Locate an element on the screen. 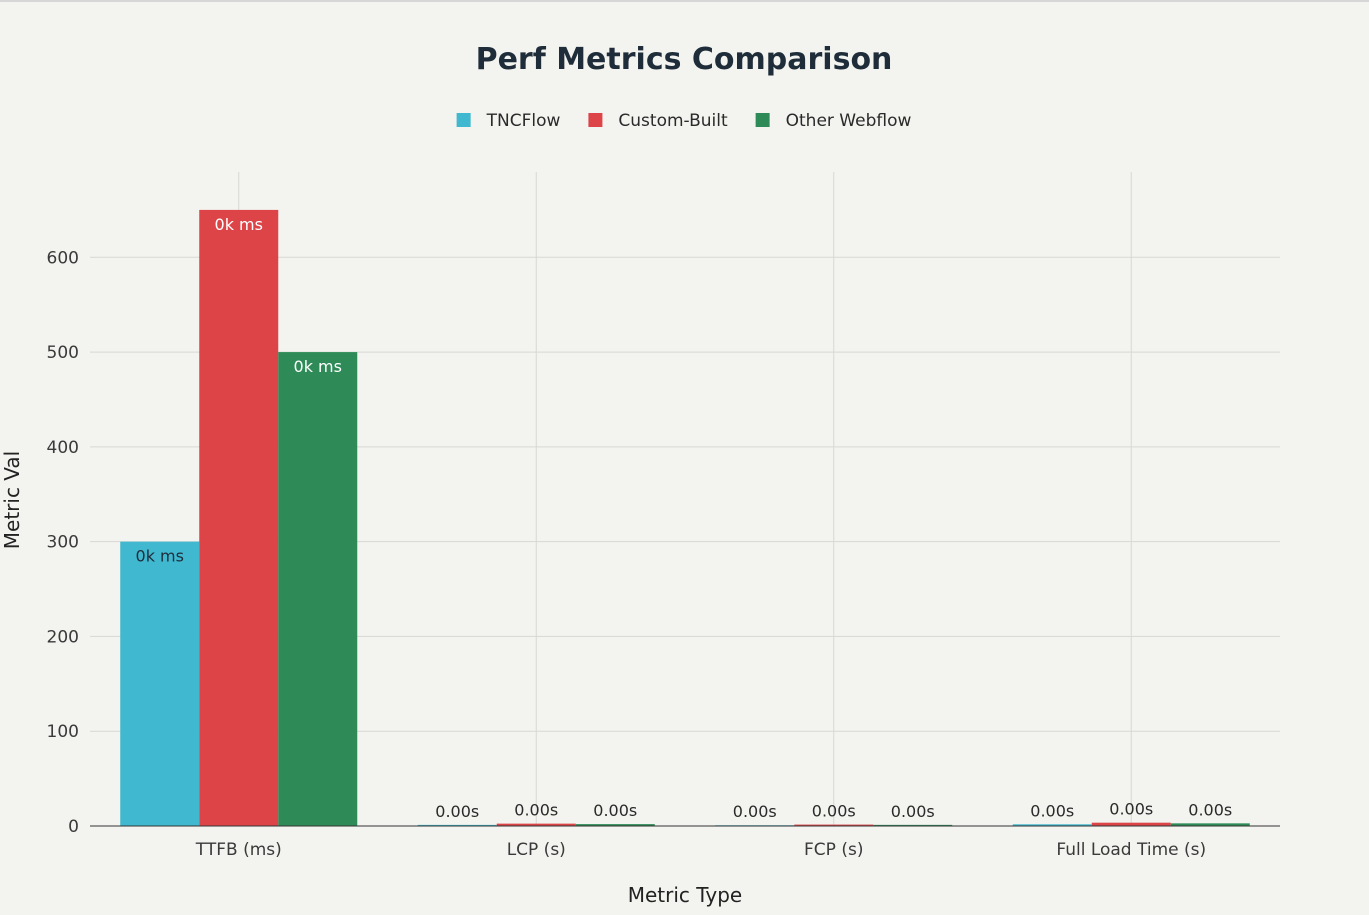 This screenshot has width=1369, height=915. x-tick-label: FCP (s) is located at coordinates (833, 850).